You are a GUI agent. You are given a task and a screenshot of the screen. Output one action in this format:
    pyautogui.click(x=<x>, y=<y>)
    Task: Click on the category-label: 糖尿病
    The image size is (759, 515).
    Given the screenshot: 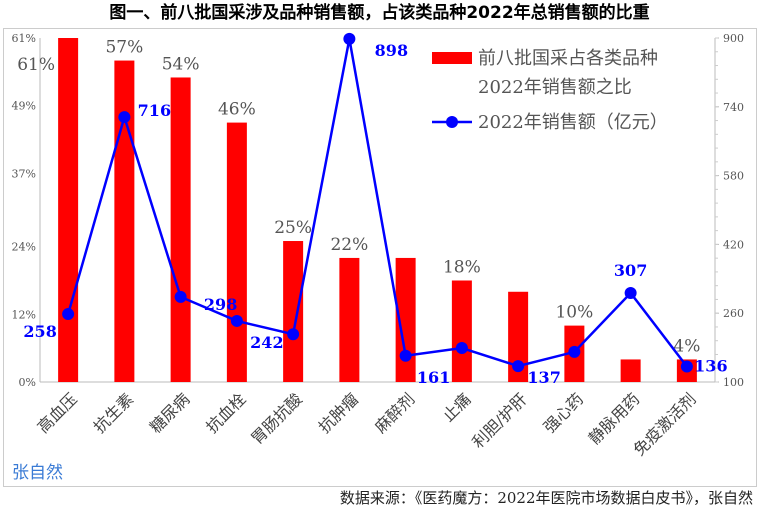 What is the action you would take?
    pyautogui.click(x=169, y=412)
    